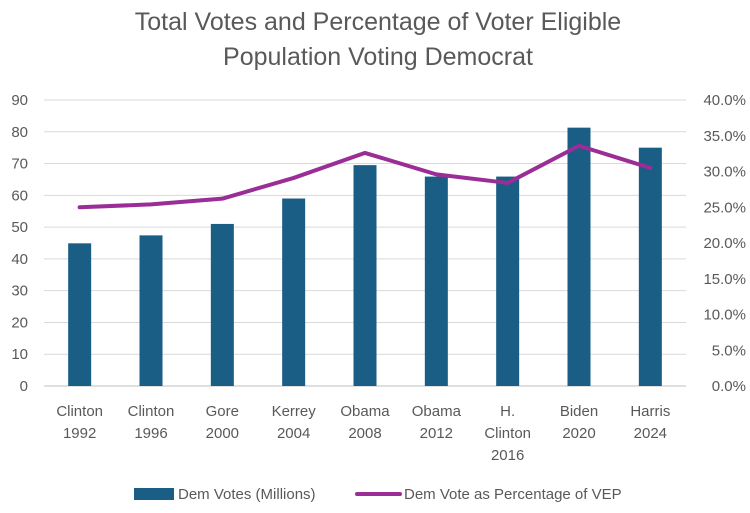 This screenshot has height=513, width=750. What do you see at coordinates (650, 411) in the screenshot?
I see `category-label-line: Harris` at bounding box center [650, 411].